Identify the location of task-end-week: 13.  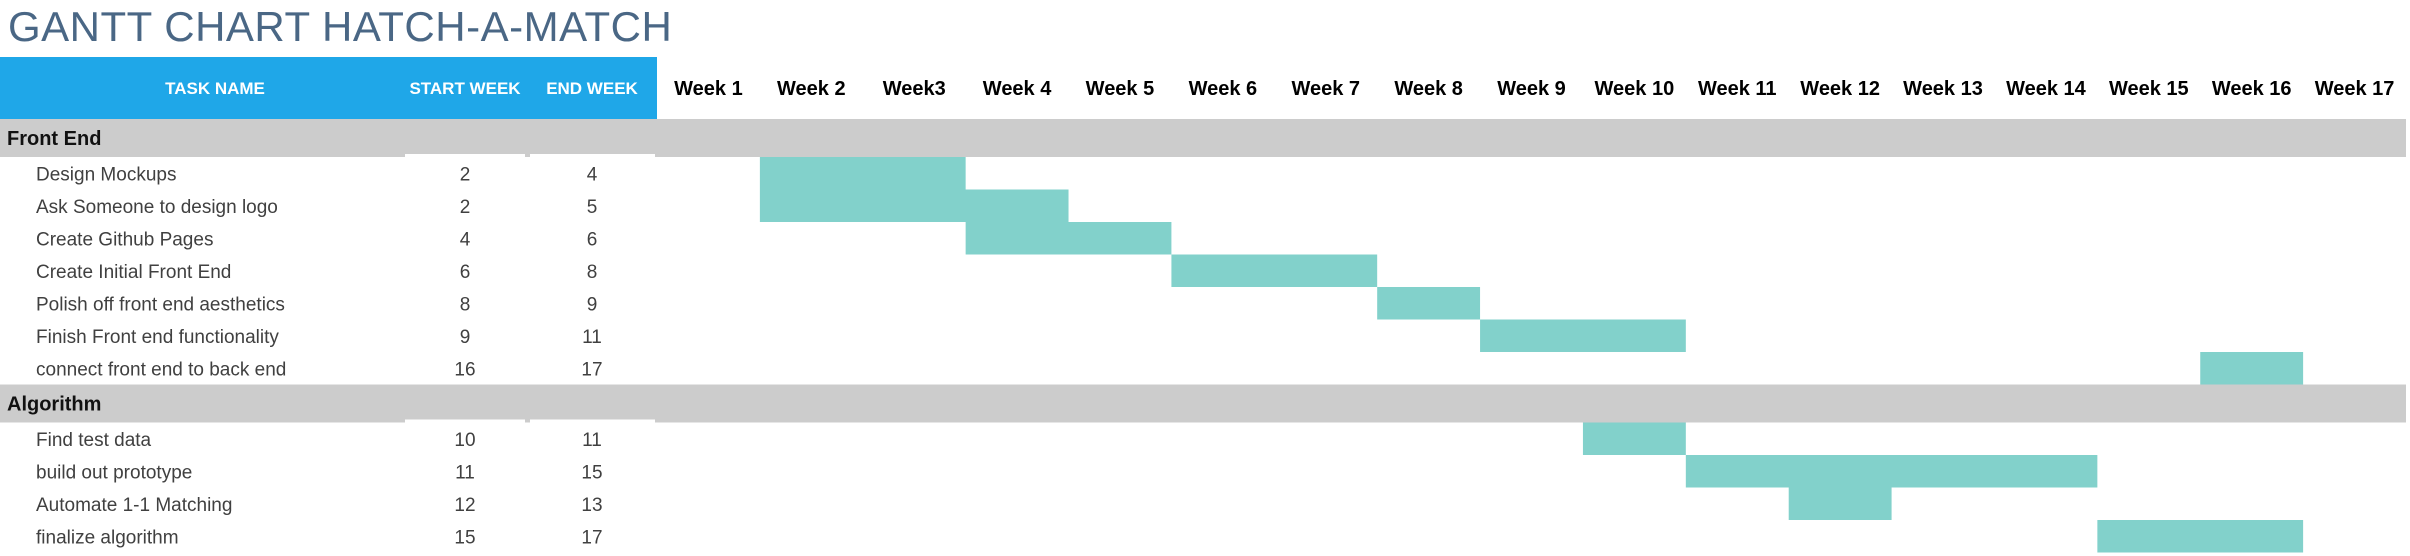
(591, 505).